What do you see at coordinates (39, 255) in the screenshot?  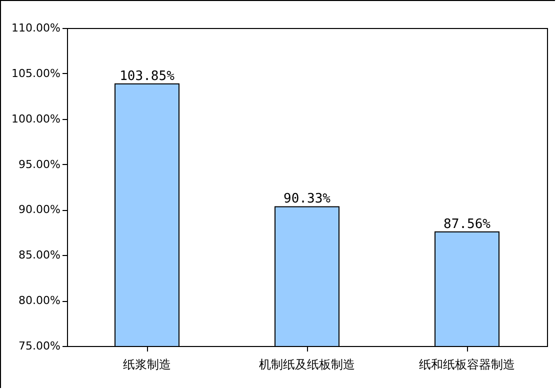 I see `y-tick-label: 85.00%` at bounding box center [39, 255].